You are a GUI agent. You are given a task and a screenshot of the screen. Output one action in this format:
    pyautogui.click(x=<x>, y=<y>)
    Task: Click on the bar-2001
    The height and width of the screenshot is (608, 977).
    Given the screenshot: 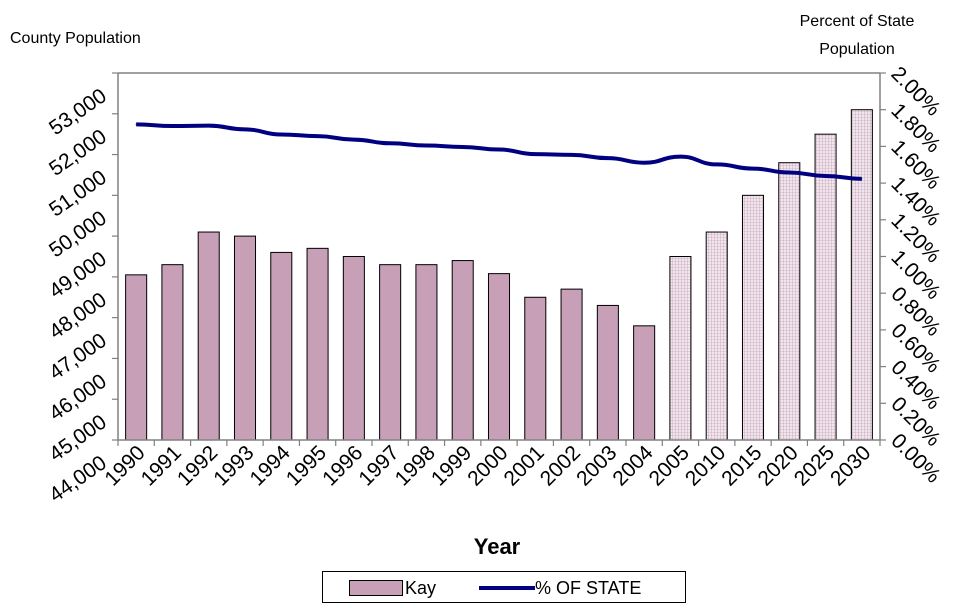 What is the action you would take?
    pyautogui.click(x=535, y=368)
    